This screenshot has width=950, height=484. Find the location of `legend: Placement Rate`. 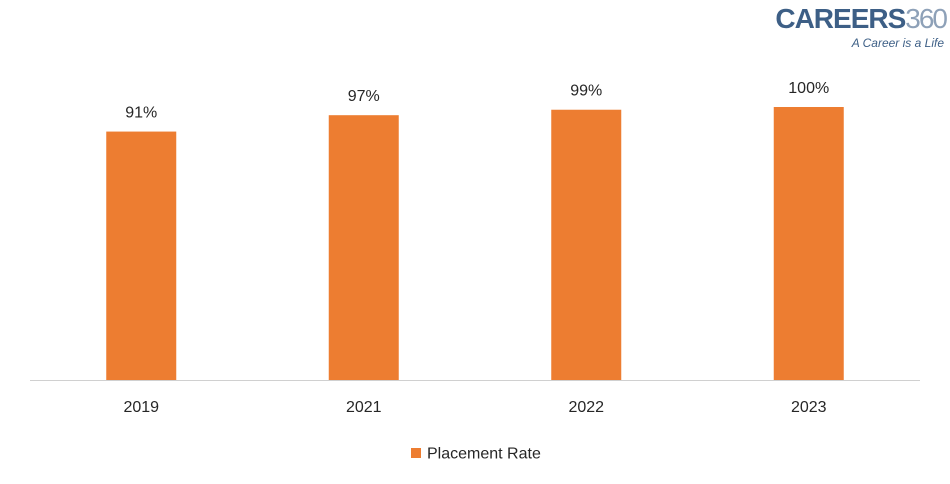

legend: Placement Rate is located at coordinates (476, 454).